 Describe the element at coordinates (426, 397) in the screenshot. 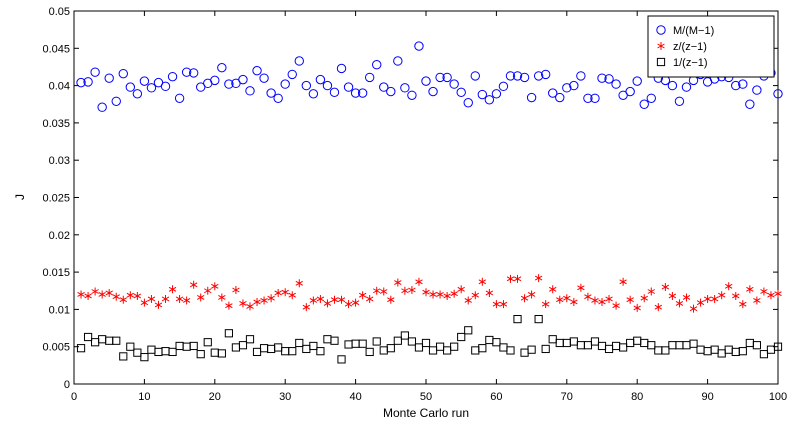

I see `x-tick-label: 50` at that location.